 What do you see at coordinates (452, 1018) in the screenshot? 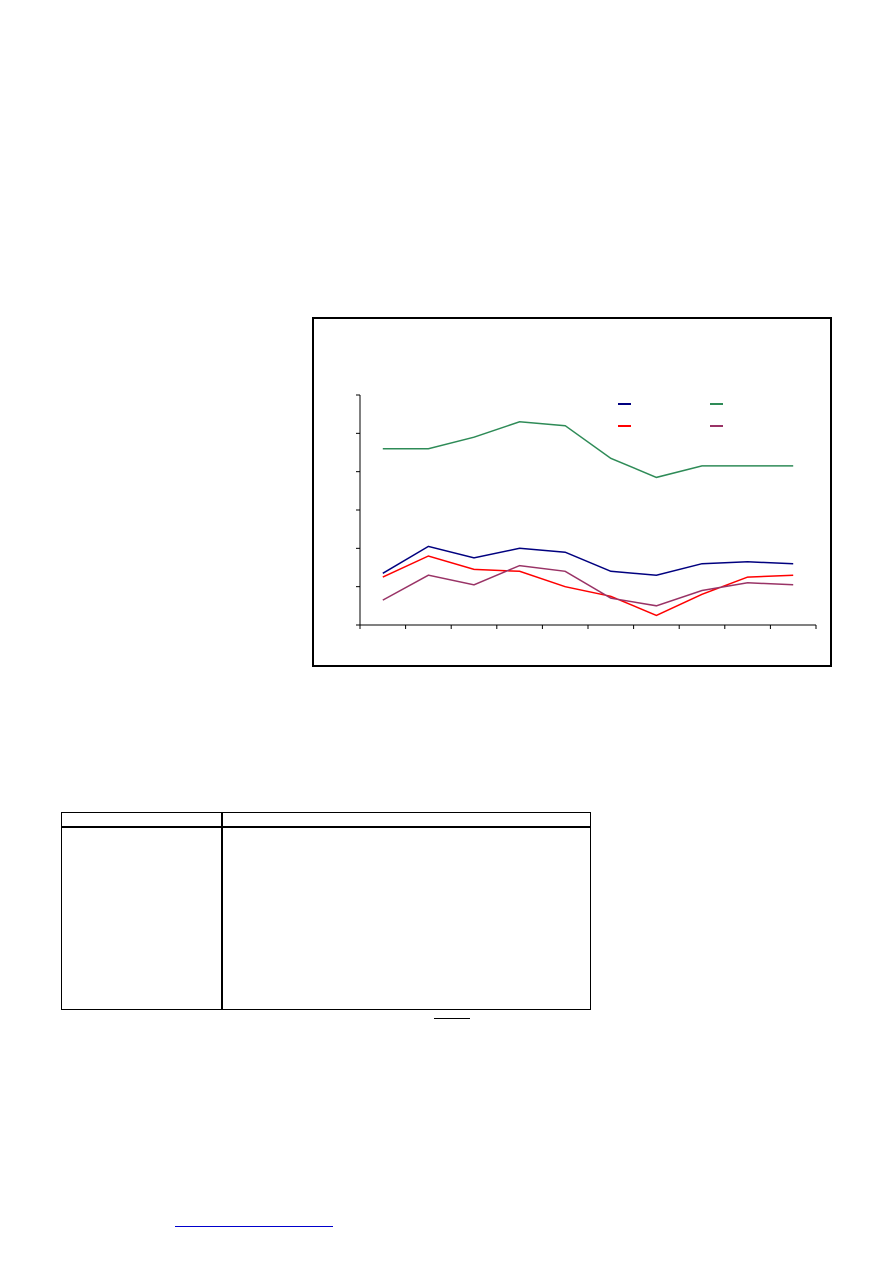
I see `underlined-text-mark` at bounding box center [452, 1018].